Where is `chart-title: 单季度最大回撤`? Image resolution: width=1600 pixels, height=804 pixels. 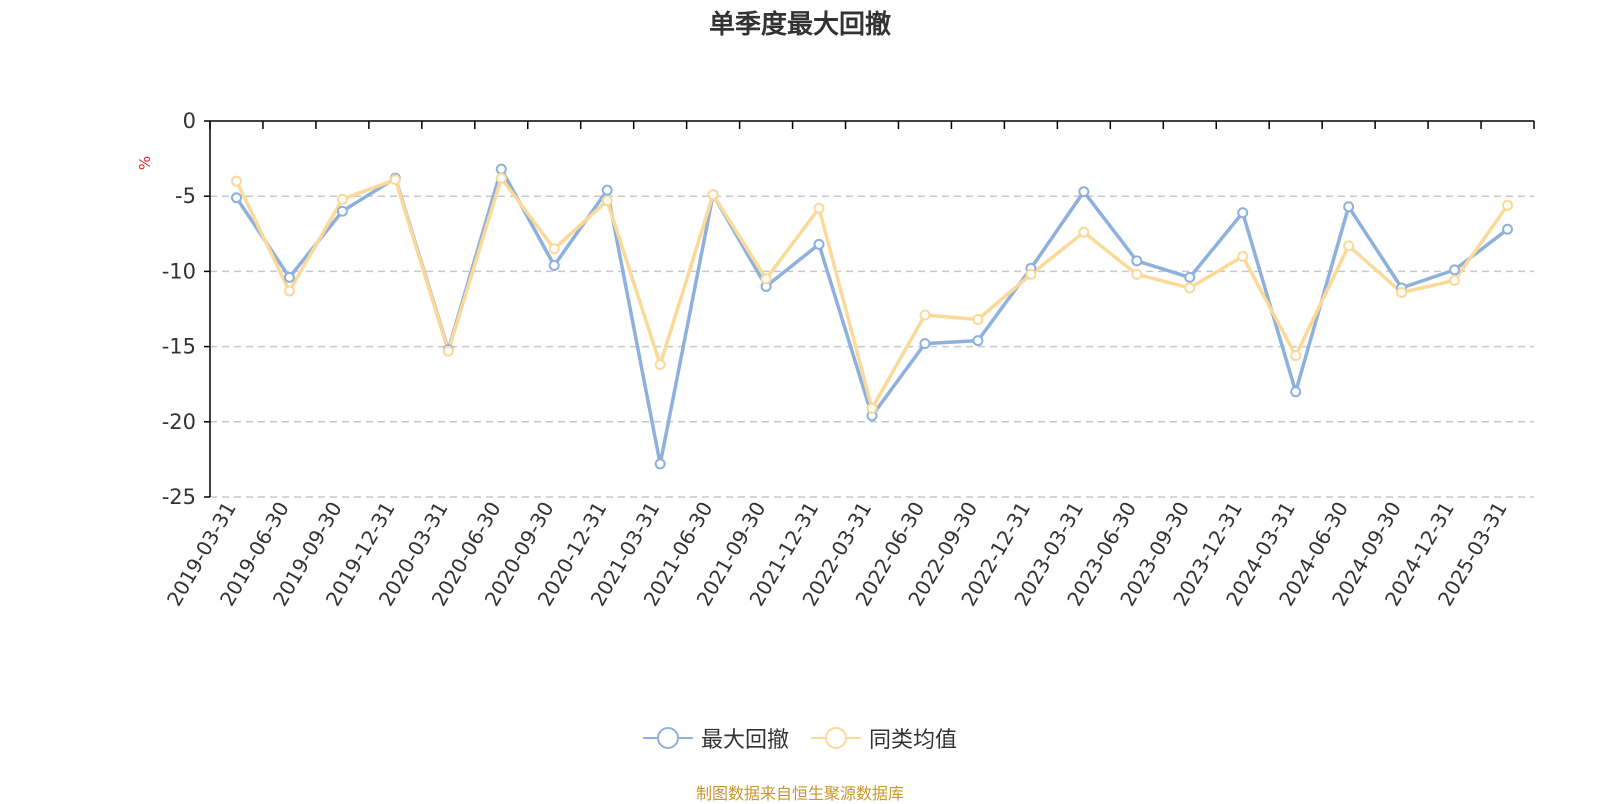
chart-title: 单季度最大回撤 is located at coordinates (799, 25).